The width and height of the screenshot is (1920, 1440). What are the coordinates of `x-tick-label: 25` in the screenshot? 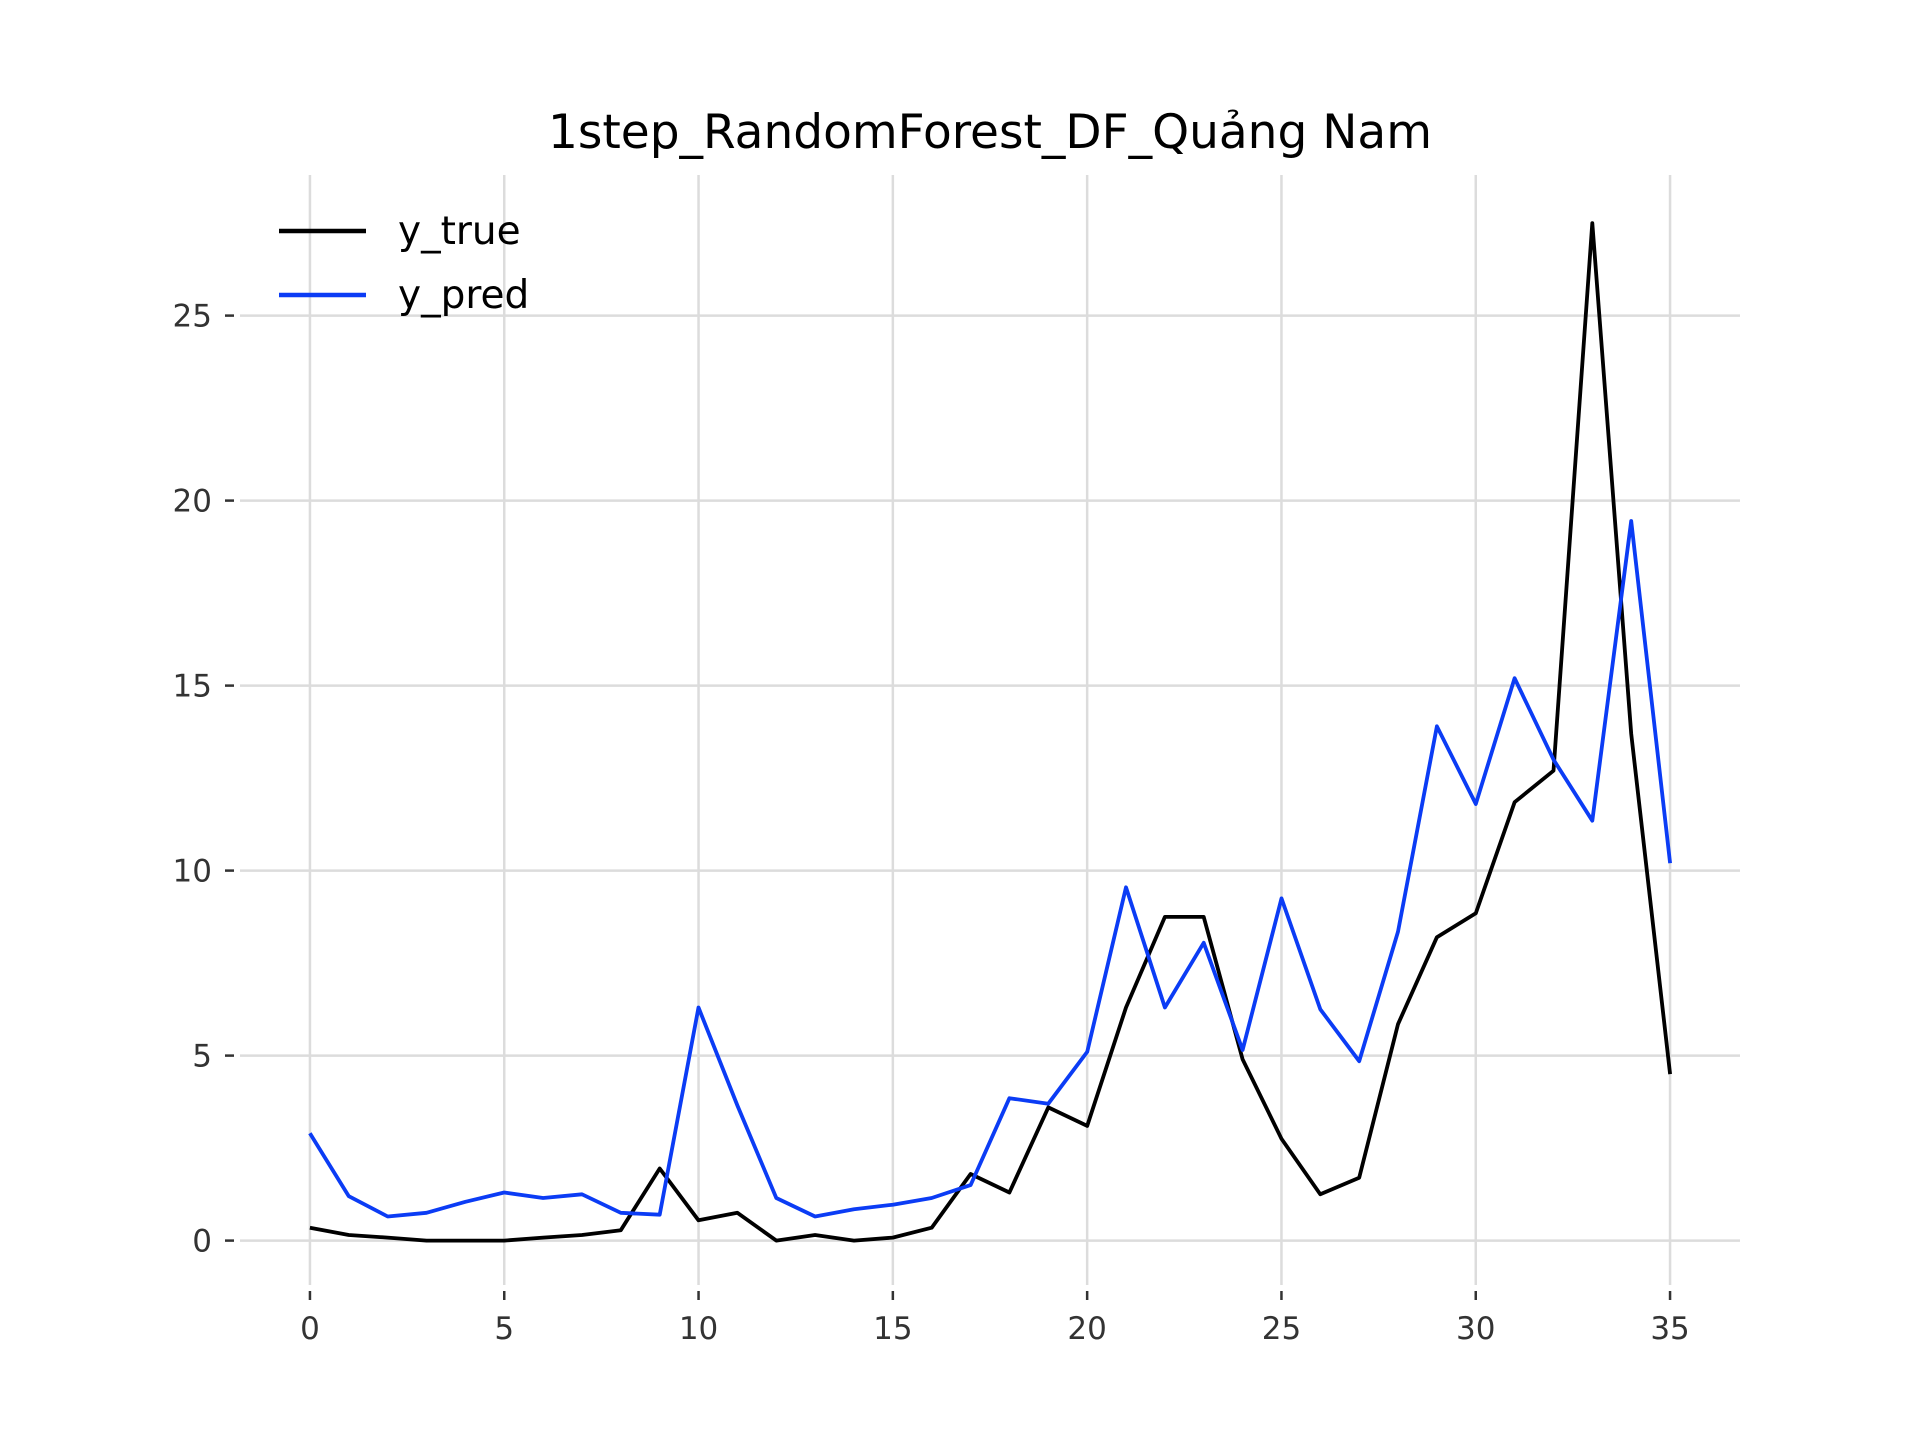 It's located at (1281, 1329).